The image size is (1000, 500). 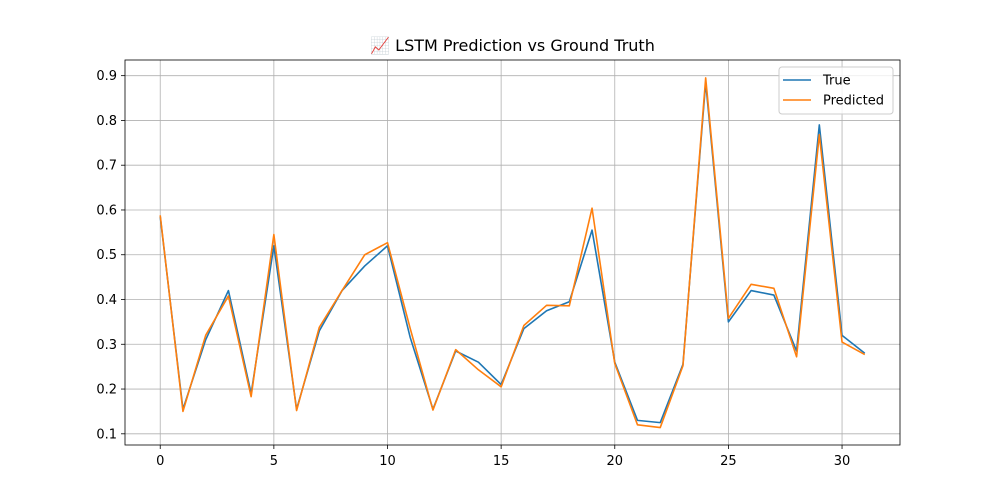 What do you see at coordinates (728, 461) in the screenshot?
I see `x-tick-label: 25` at bounding box center [728, 461].